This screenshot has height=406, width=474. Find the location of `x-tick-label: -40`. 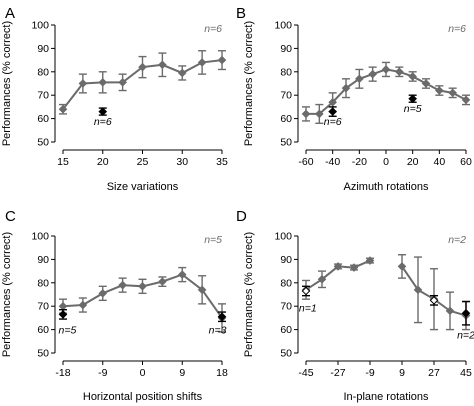

x-tick-label: -40 is located at coordinates (332, 162).